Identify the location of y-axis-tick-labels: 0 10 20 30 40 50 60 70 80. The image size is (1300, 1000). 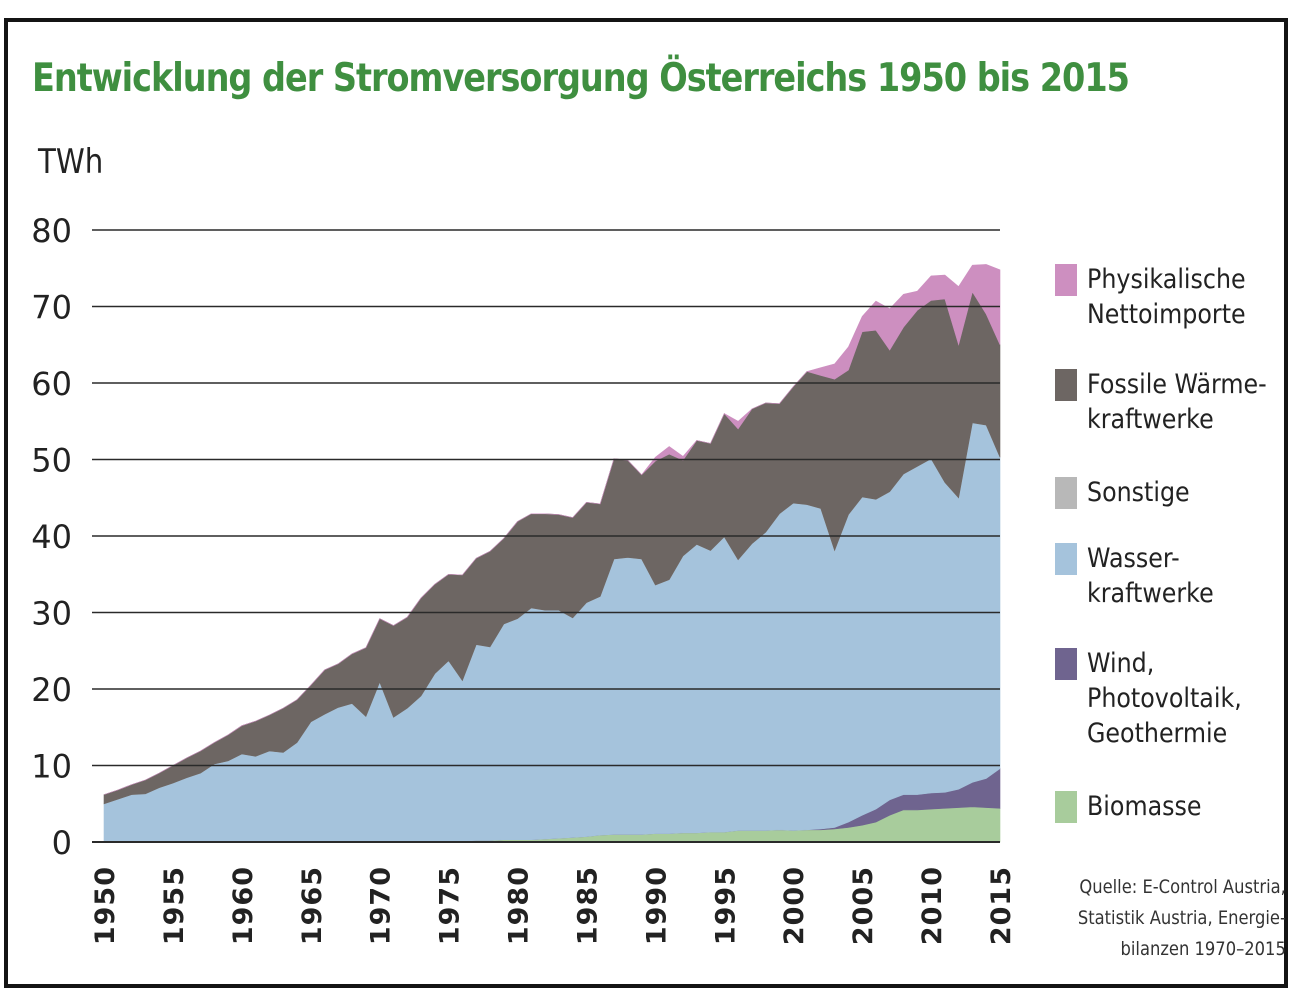
(51, 537).